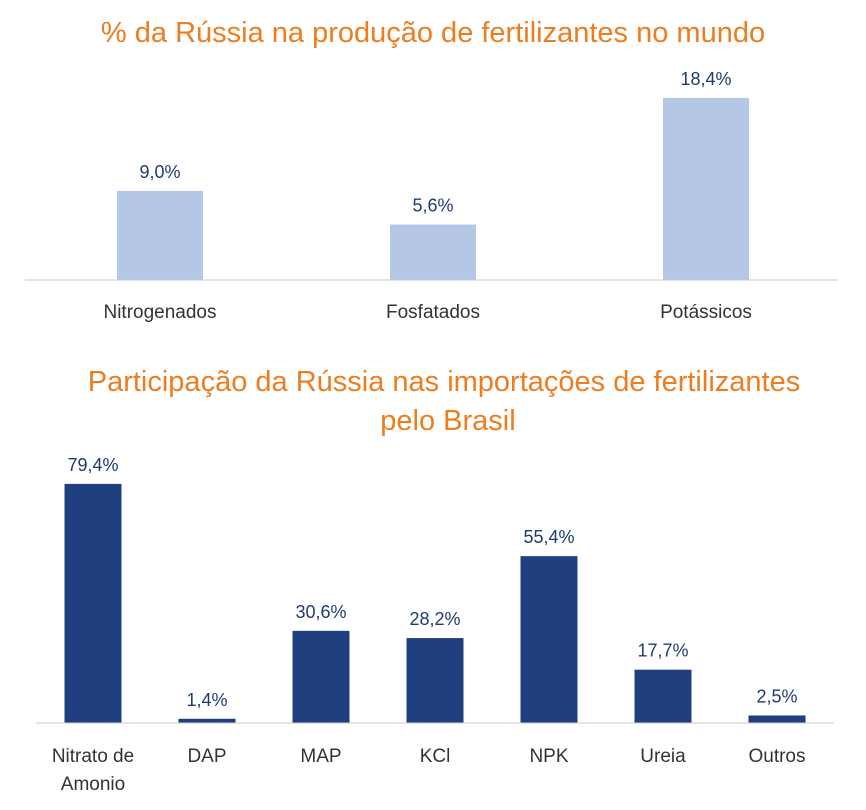 The image size is (866, 810). I want to click on chart2-value-label: 17,7%, so click(662, 651).